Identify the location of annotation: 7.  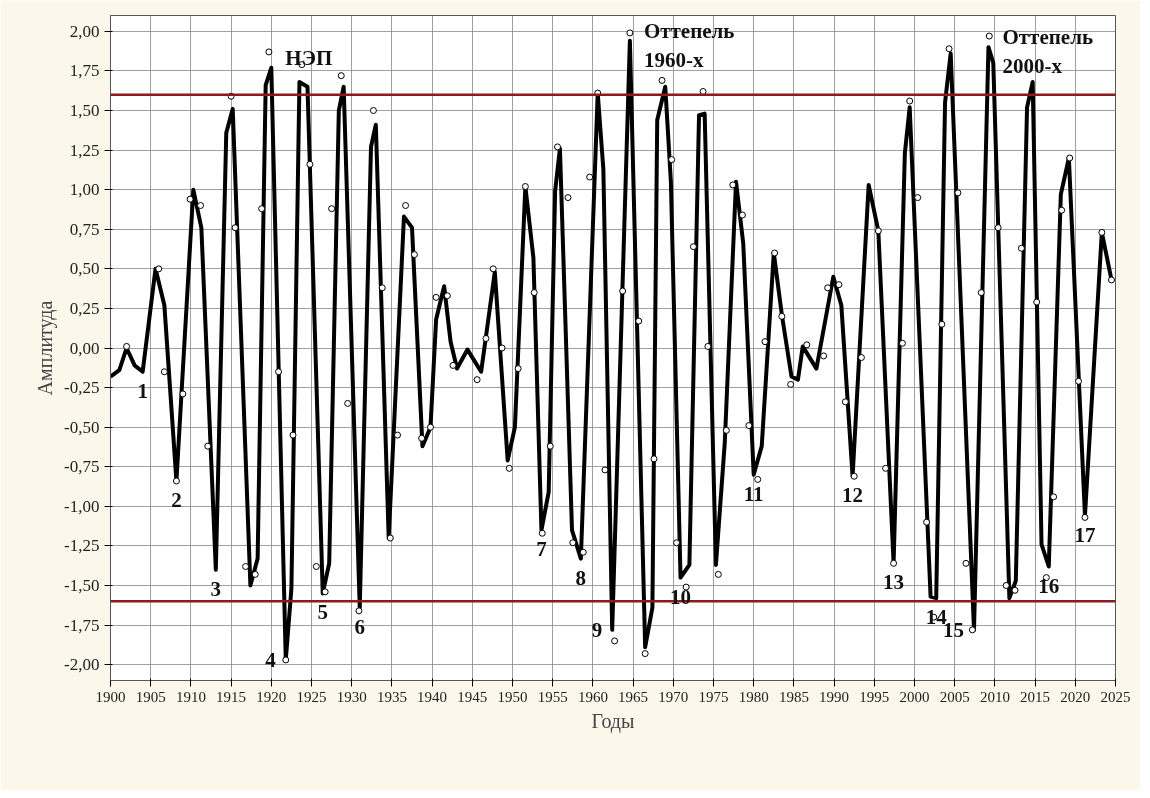
(541, 549).